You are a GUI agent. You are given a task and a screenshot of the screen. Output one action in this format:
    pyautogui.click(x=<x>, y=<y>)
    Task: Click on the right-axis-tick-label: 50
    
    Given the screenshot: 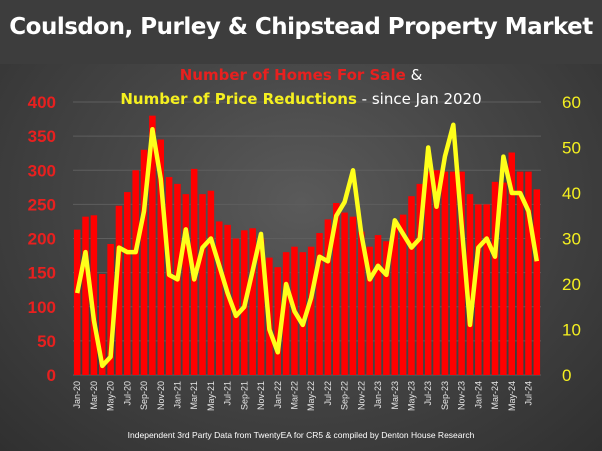 What is the action you would take?
    pyautogui.click(x=571, y=148)
    